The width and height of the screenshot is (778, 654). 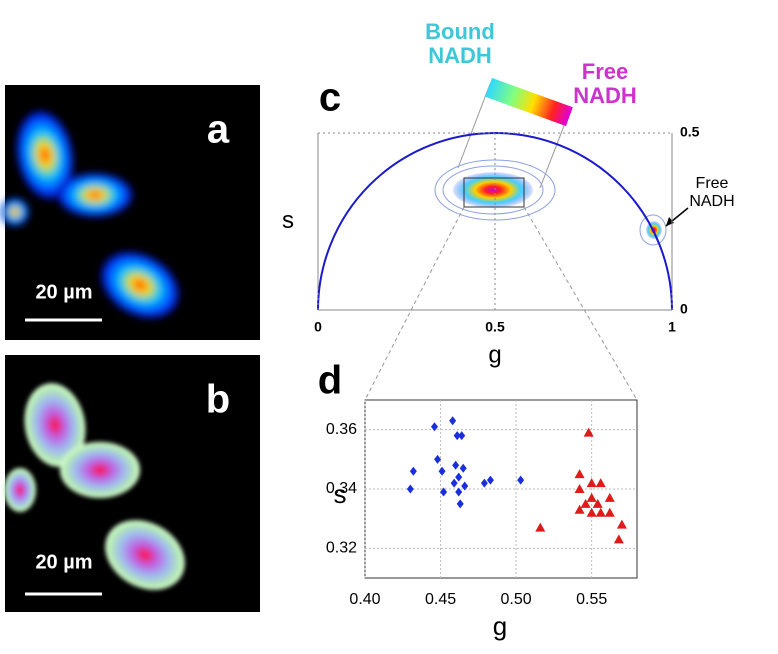 I want to click on x-tick-label: 0.40, so click(x=364, y=599).